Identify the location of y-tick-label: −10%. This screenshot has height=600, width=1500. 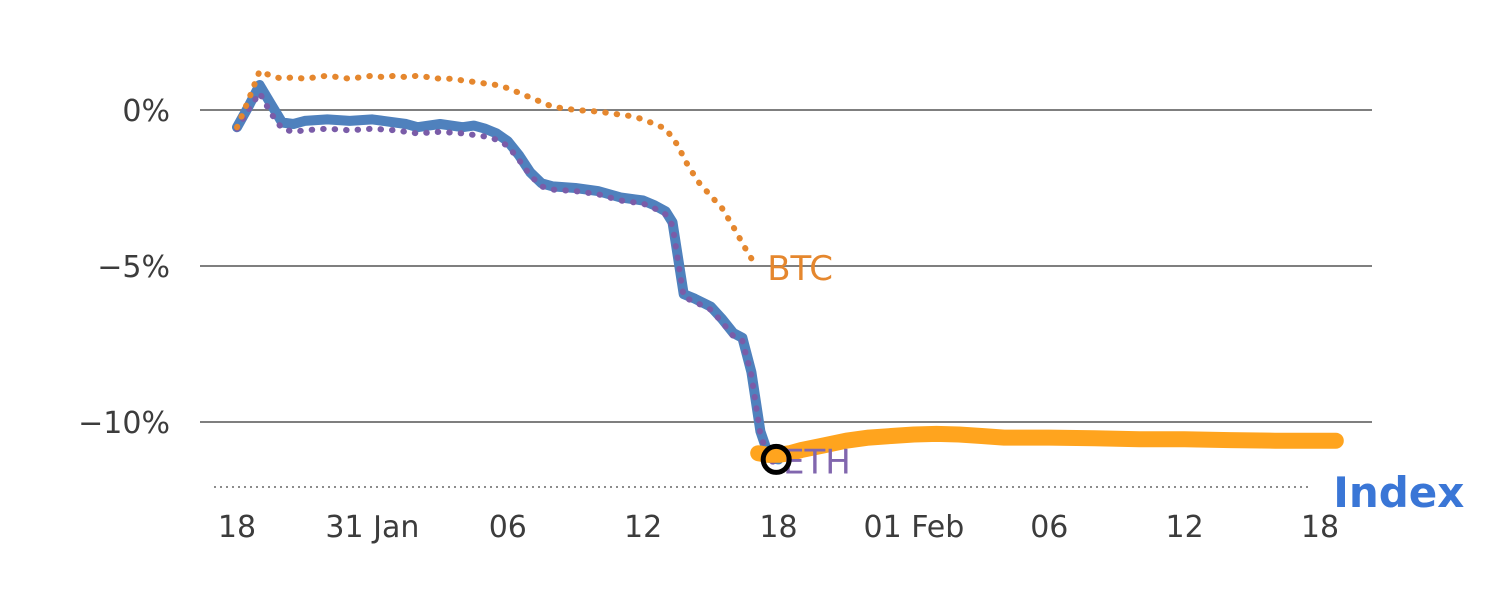
(124, 423).